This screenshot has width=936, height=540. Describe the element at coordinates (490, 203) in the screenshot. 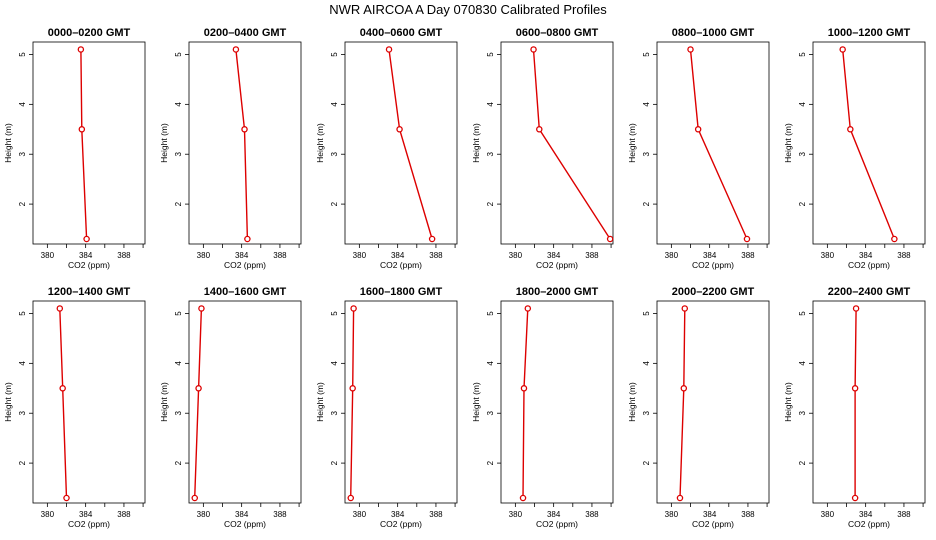

I see `panel-4-ytick-label: 2` at that location.